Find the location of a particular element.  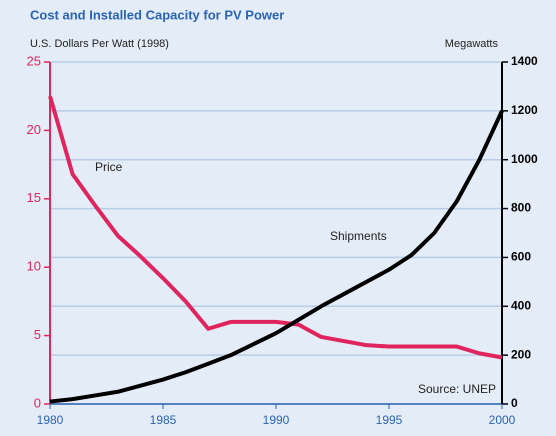

x-tick-label: 2000 is located at coordinates (502, 420).